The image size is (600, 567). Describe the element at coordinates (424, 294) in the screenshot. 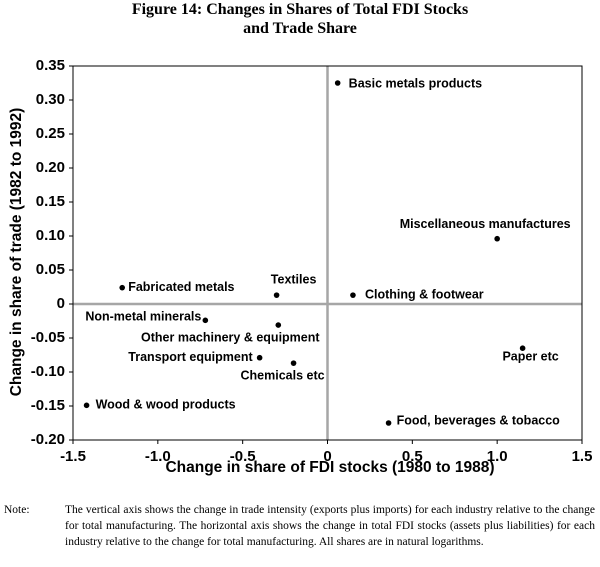

I see `point-label: Clothing & footwear` at that location.